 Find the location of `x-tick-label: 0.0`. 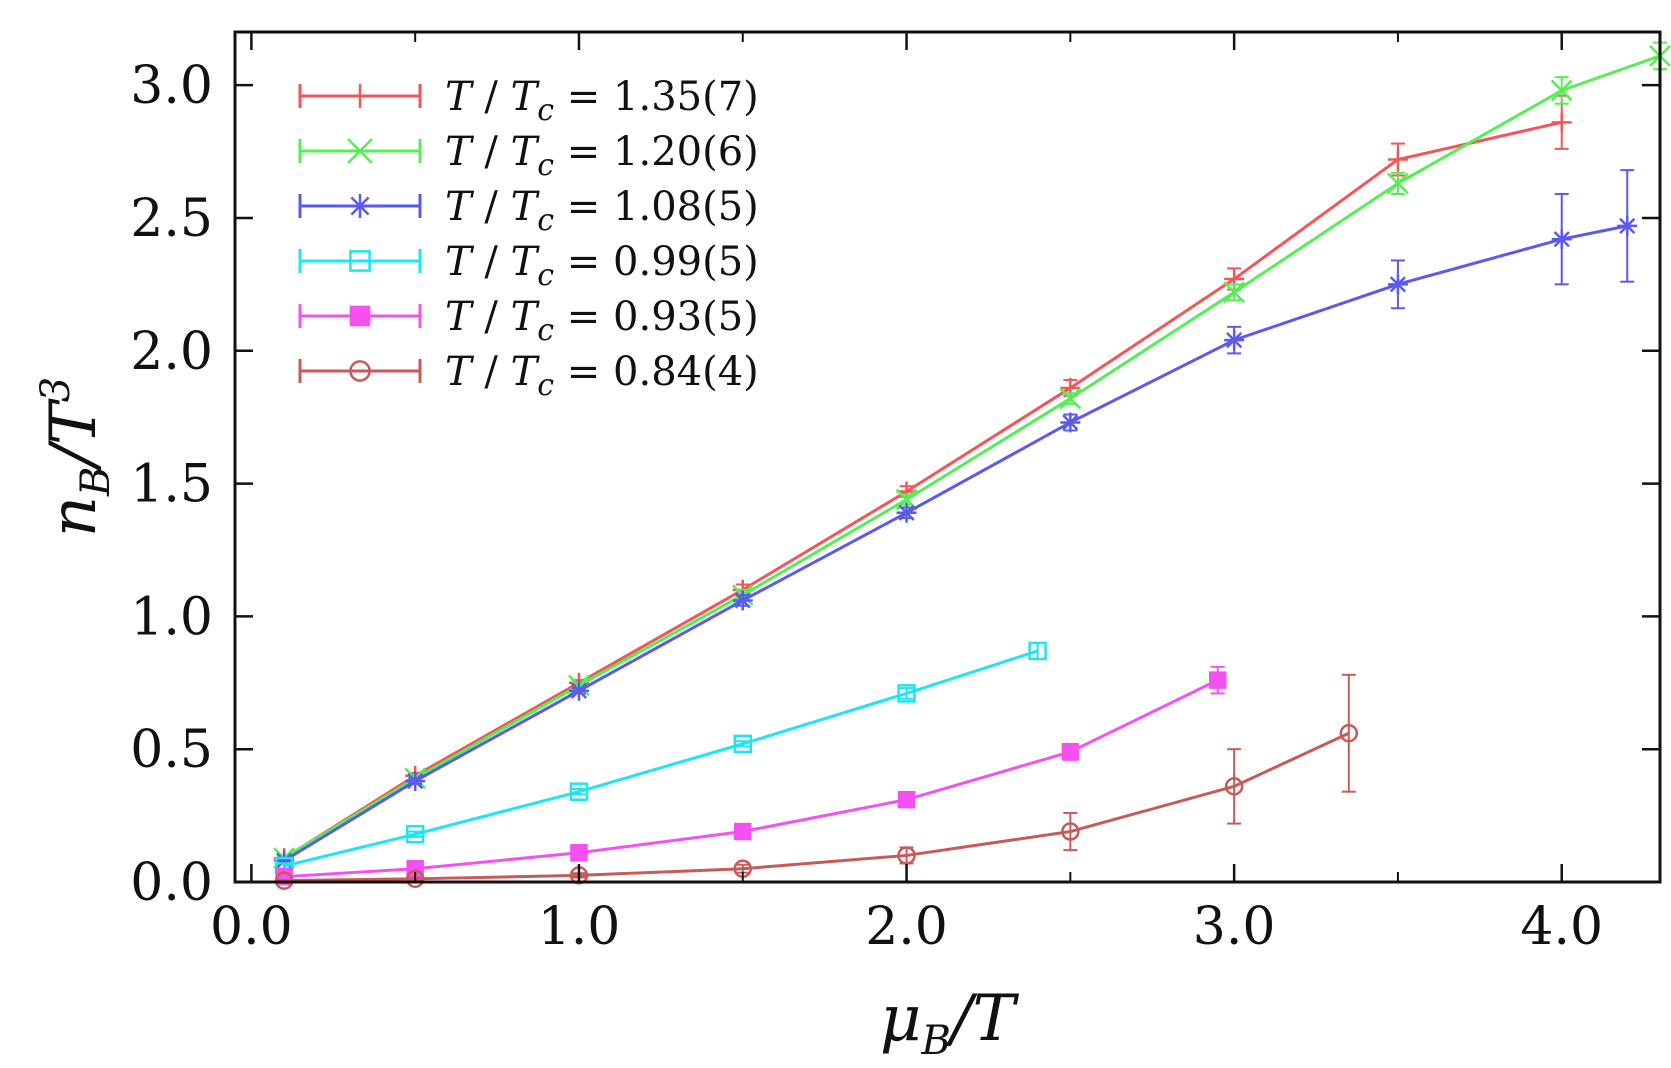

x-tick-label: 0.0 is located at coordinates (251, 927).